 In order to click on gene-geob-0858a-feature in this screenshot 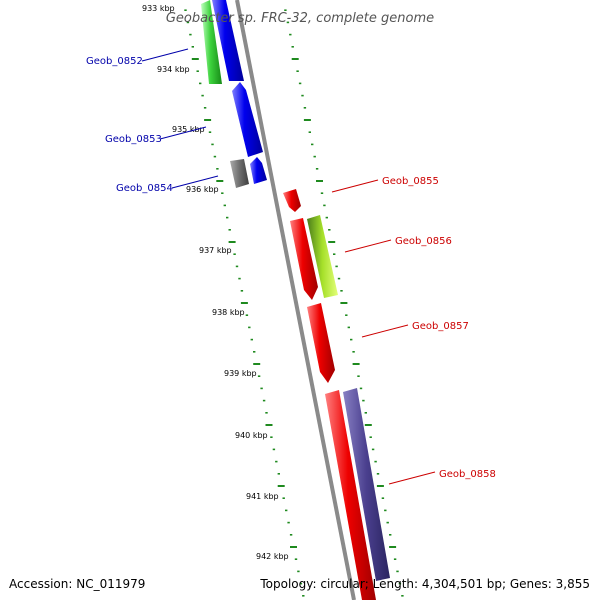, I will do `click(350, 495)`.